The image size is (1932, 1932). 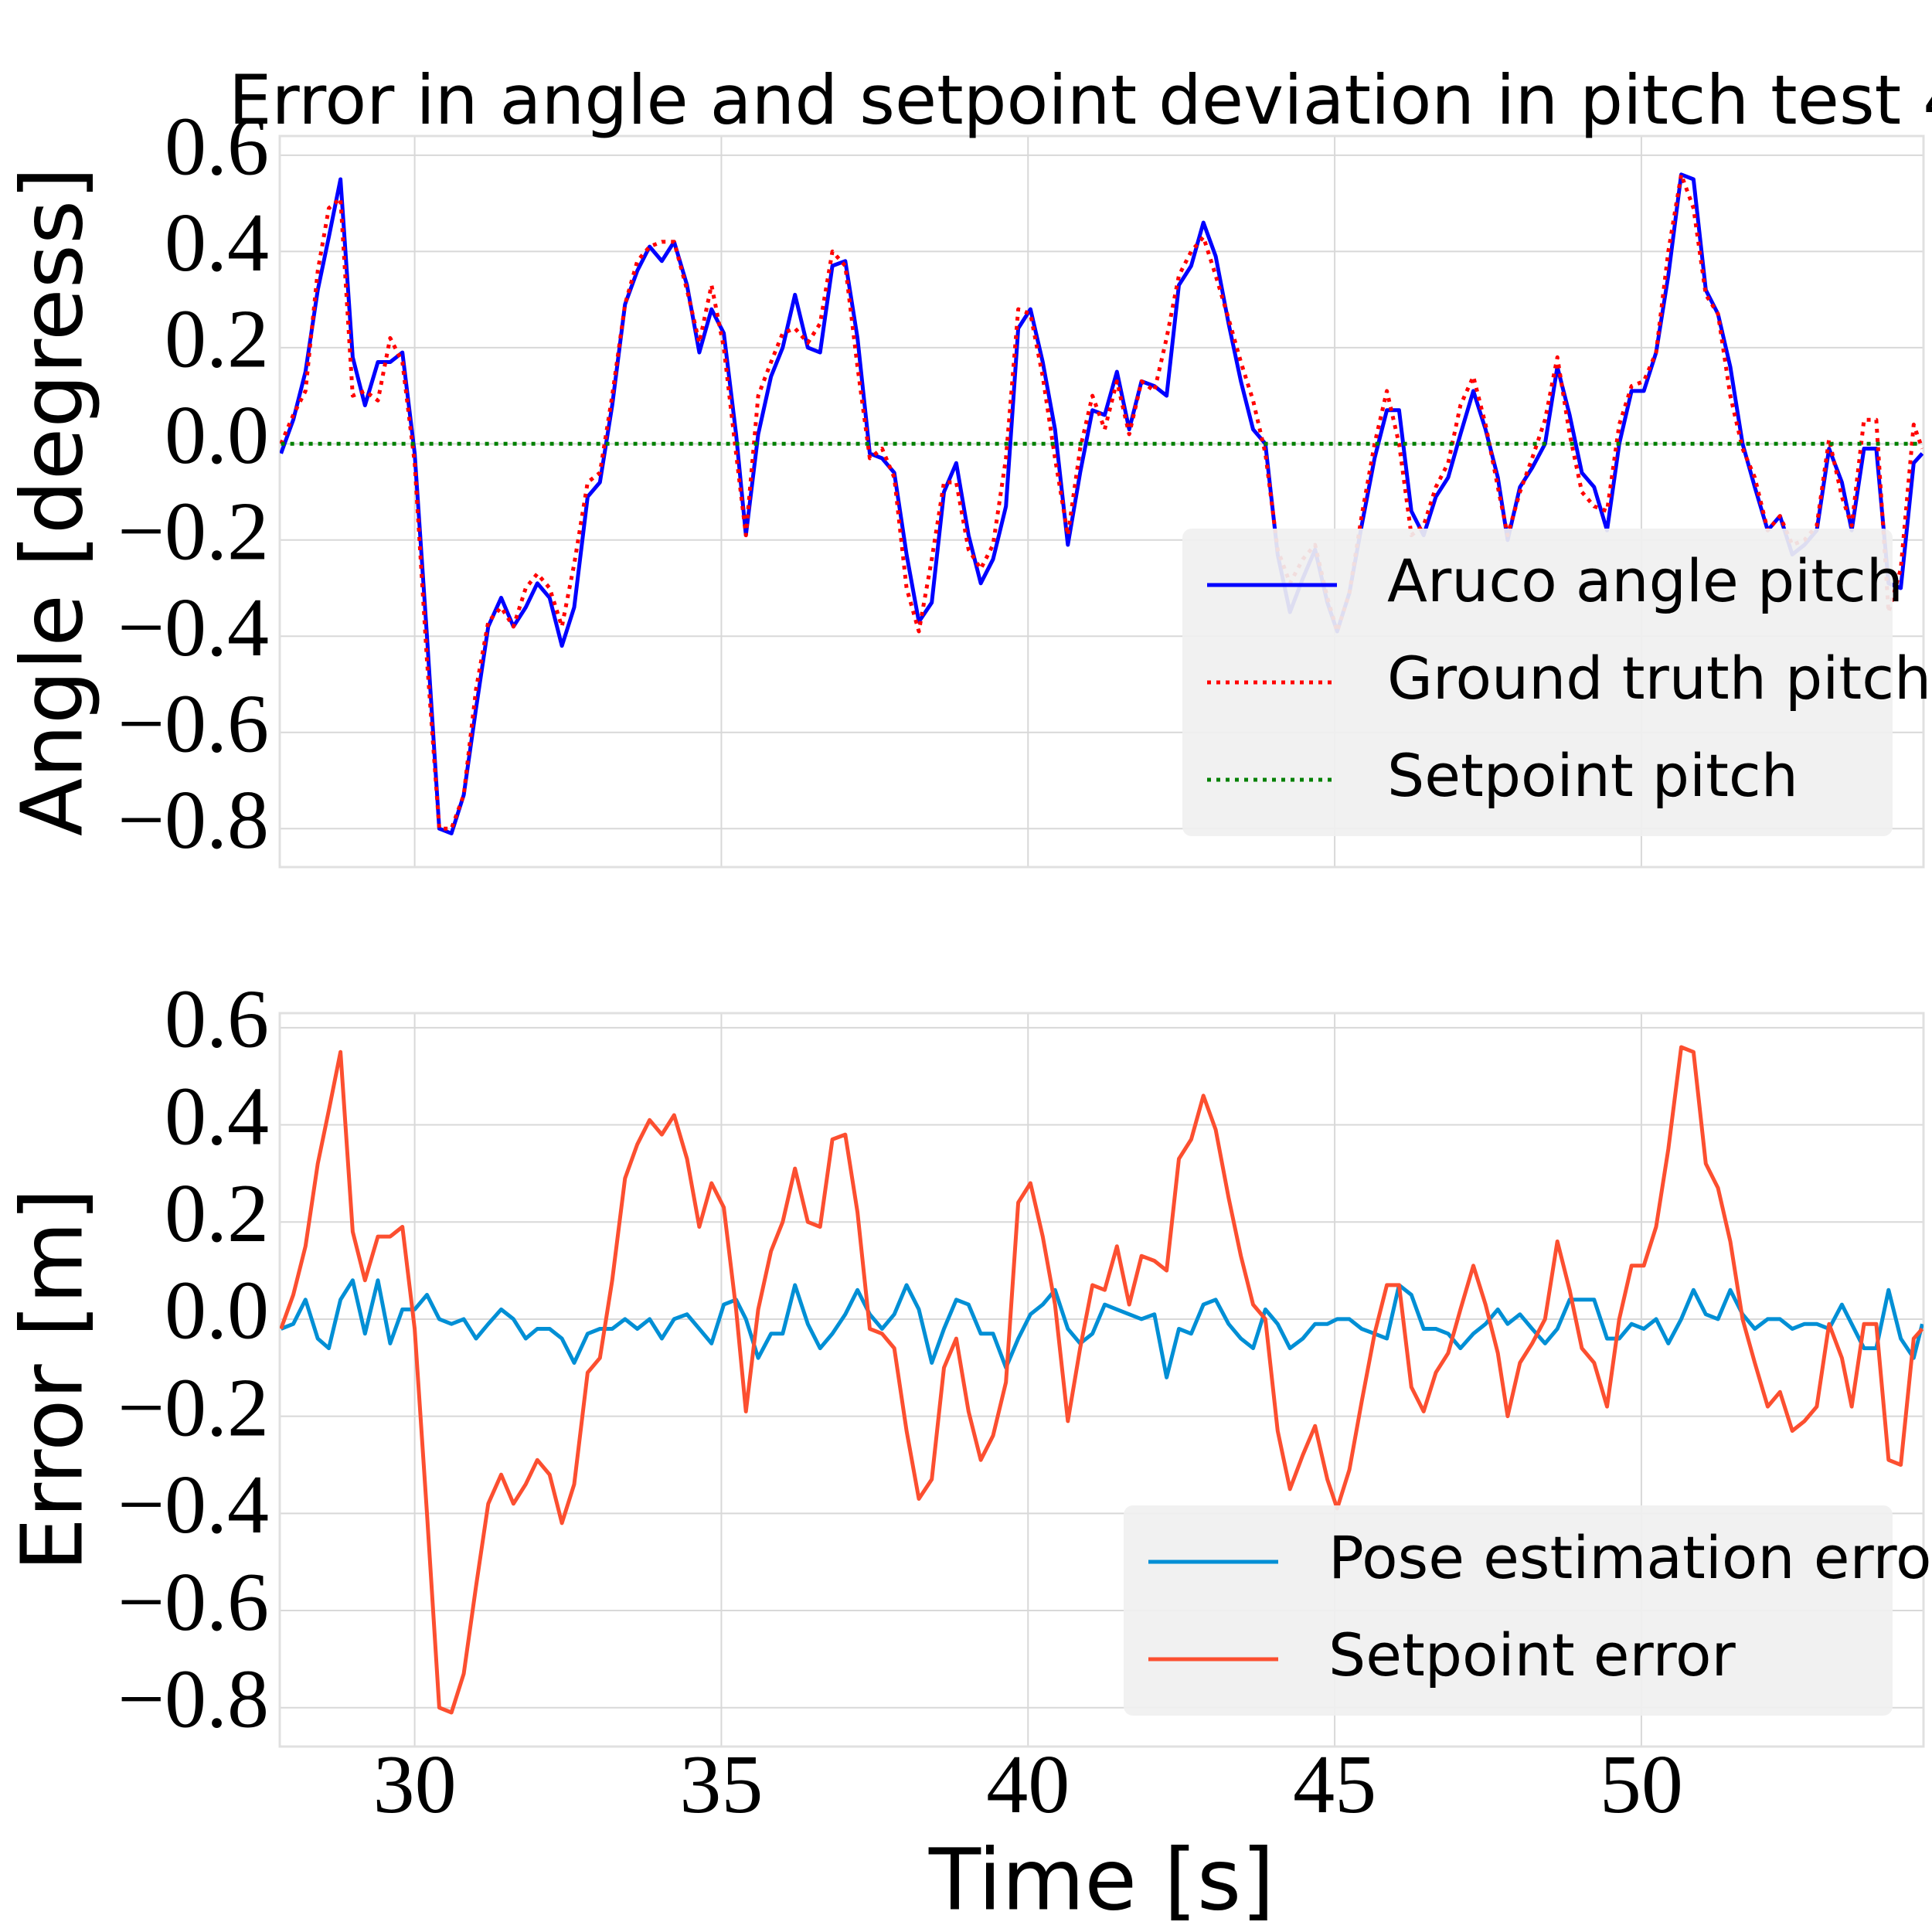 I want to click on data-line, so click(x=1101, y=1328).